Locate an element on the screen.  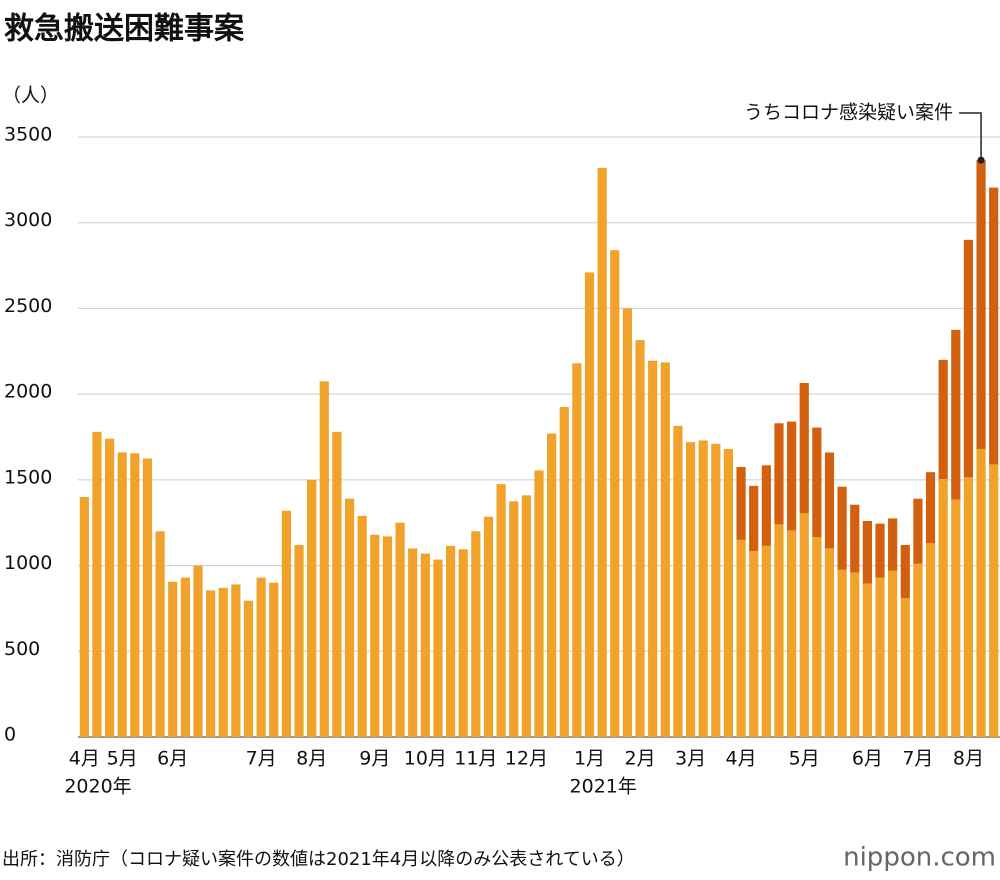
y-tick-label: 1500 is located at coordinates (28, 477).